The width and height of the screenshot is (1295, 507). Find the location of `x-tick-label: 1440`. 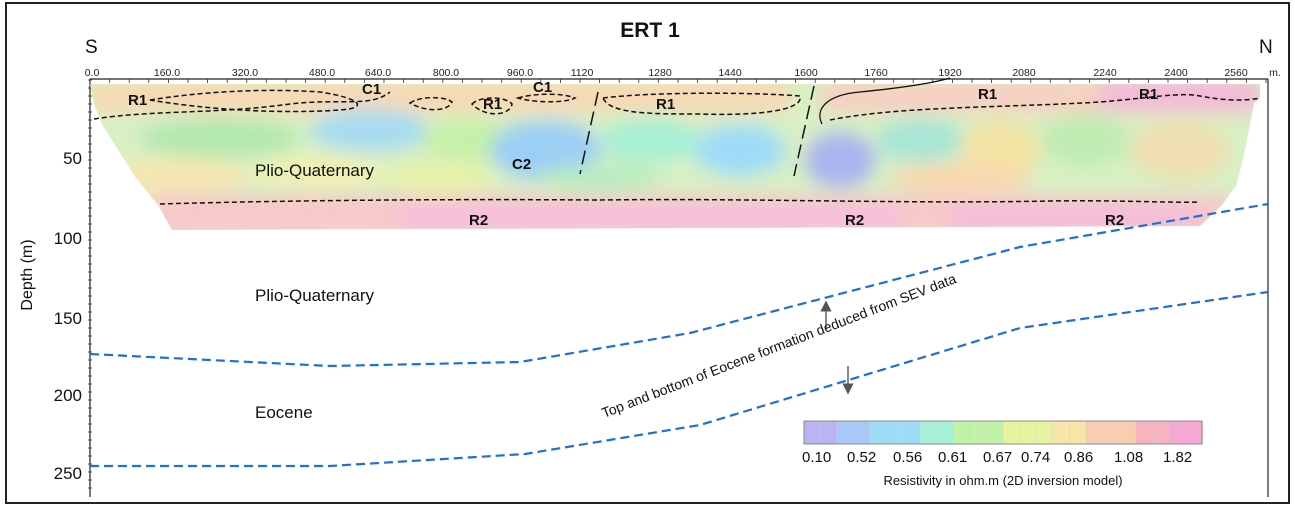

x-tick-label: 1440 is located at coordinates (730, 73).